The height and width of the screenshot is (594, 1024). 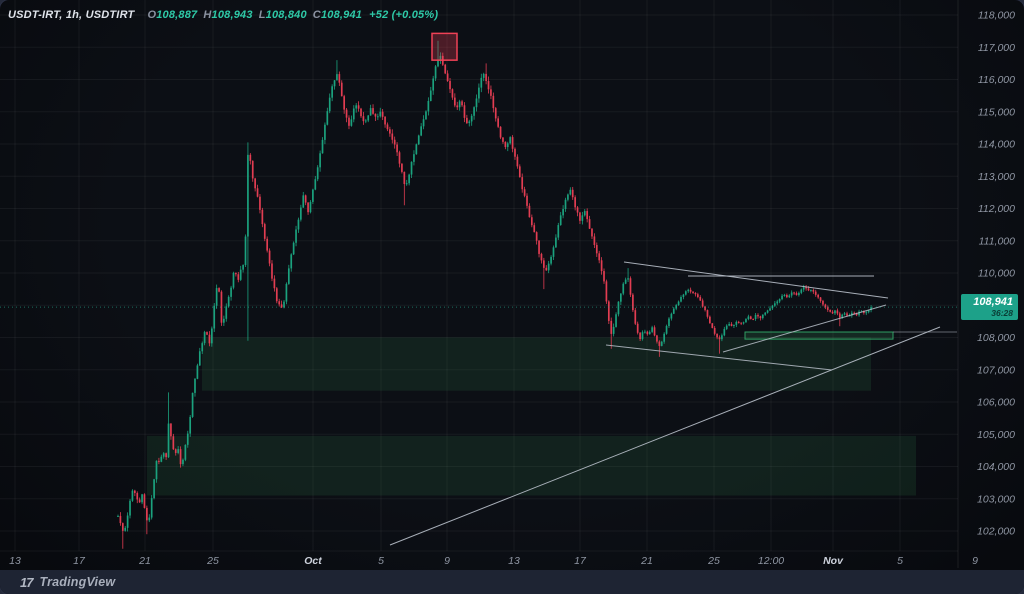 I want to click on price-axis-label: 115,000, so click(x=996, y=112).